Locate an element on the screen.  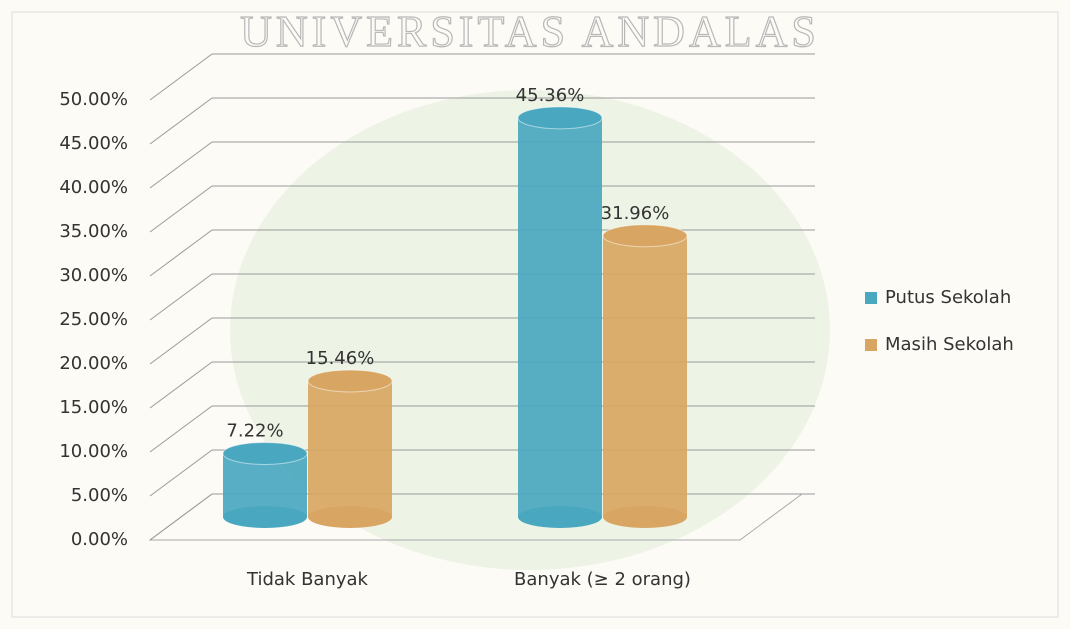
value-label: 31.96% is located at coordinates (635, 213).